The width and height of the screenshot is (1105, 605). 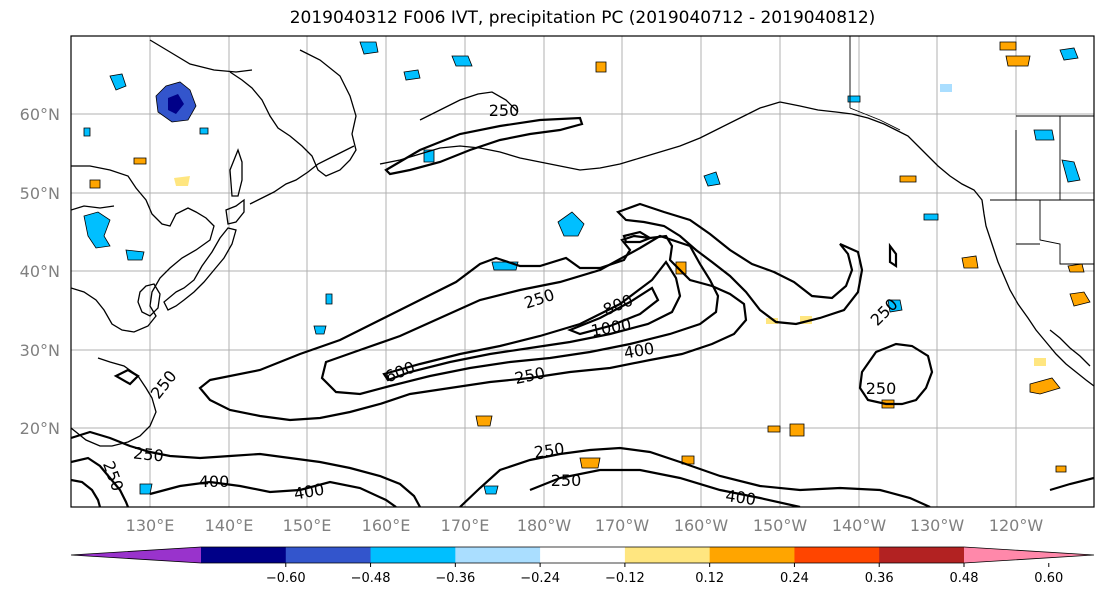 I want to click on lon-label: 130°E, so click(x=150, y=525).